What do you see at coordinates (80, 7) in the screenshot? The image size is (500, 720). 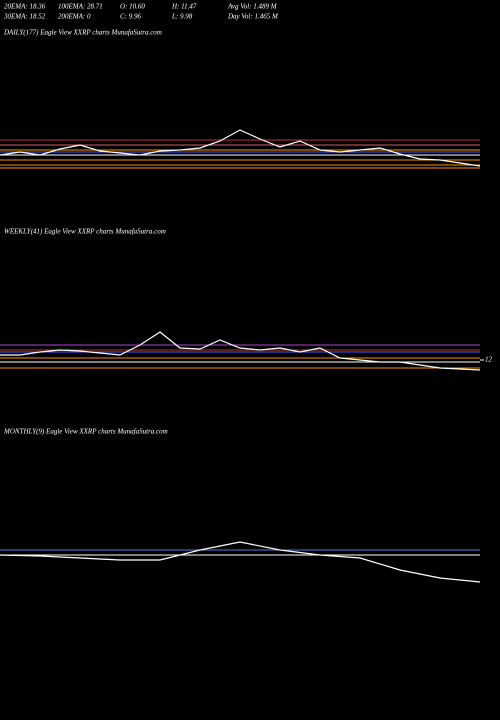 I see `header-stat: 100EMA: 28.71` at bounding box center [80, 7].